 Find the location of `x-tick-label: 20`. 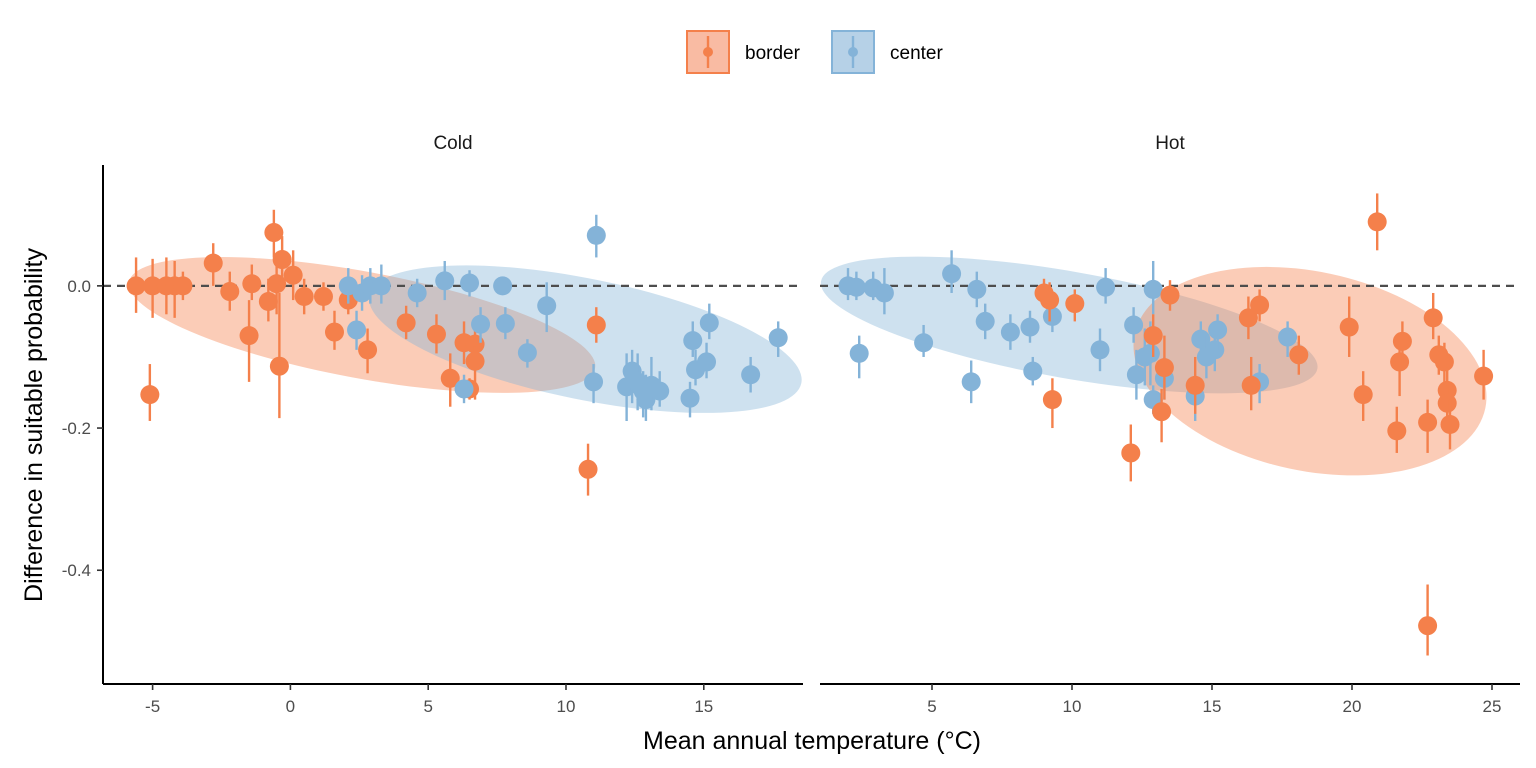

x-tick-label: 20 is located at coordinates (1352, 706).